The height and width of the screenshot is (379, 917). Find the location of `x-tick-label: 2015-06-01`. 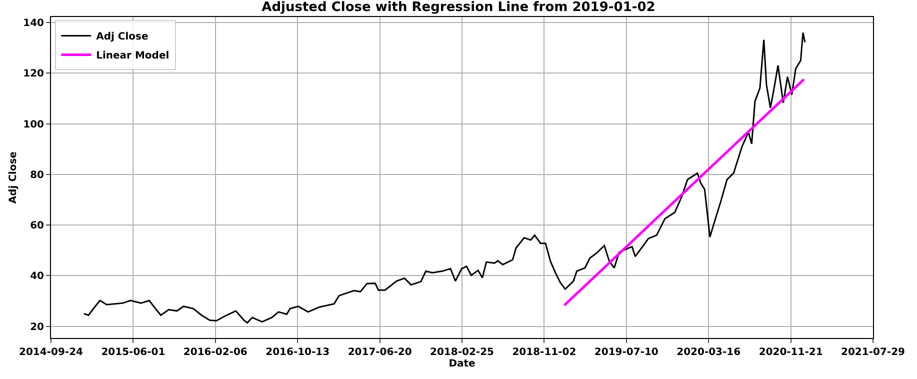

x-tick-label: 2015-06-01 is located at coordinates (133, 352).